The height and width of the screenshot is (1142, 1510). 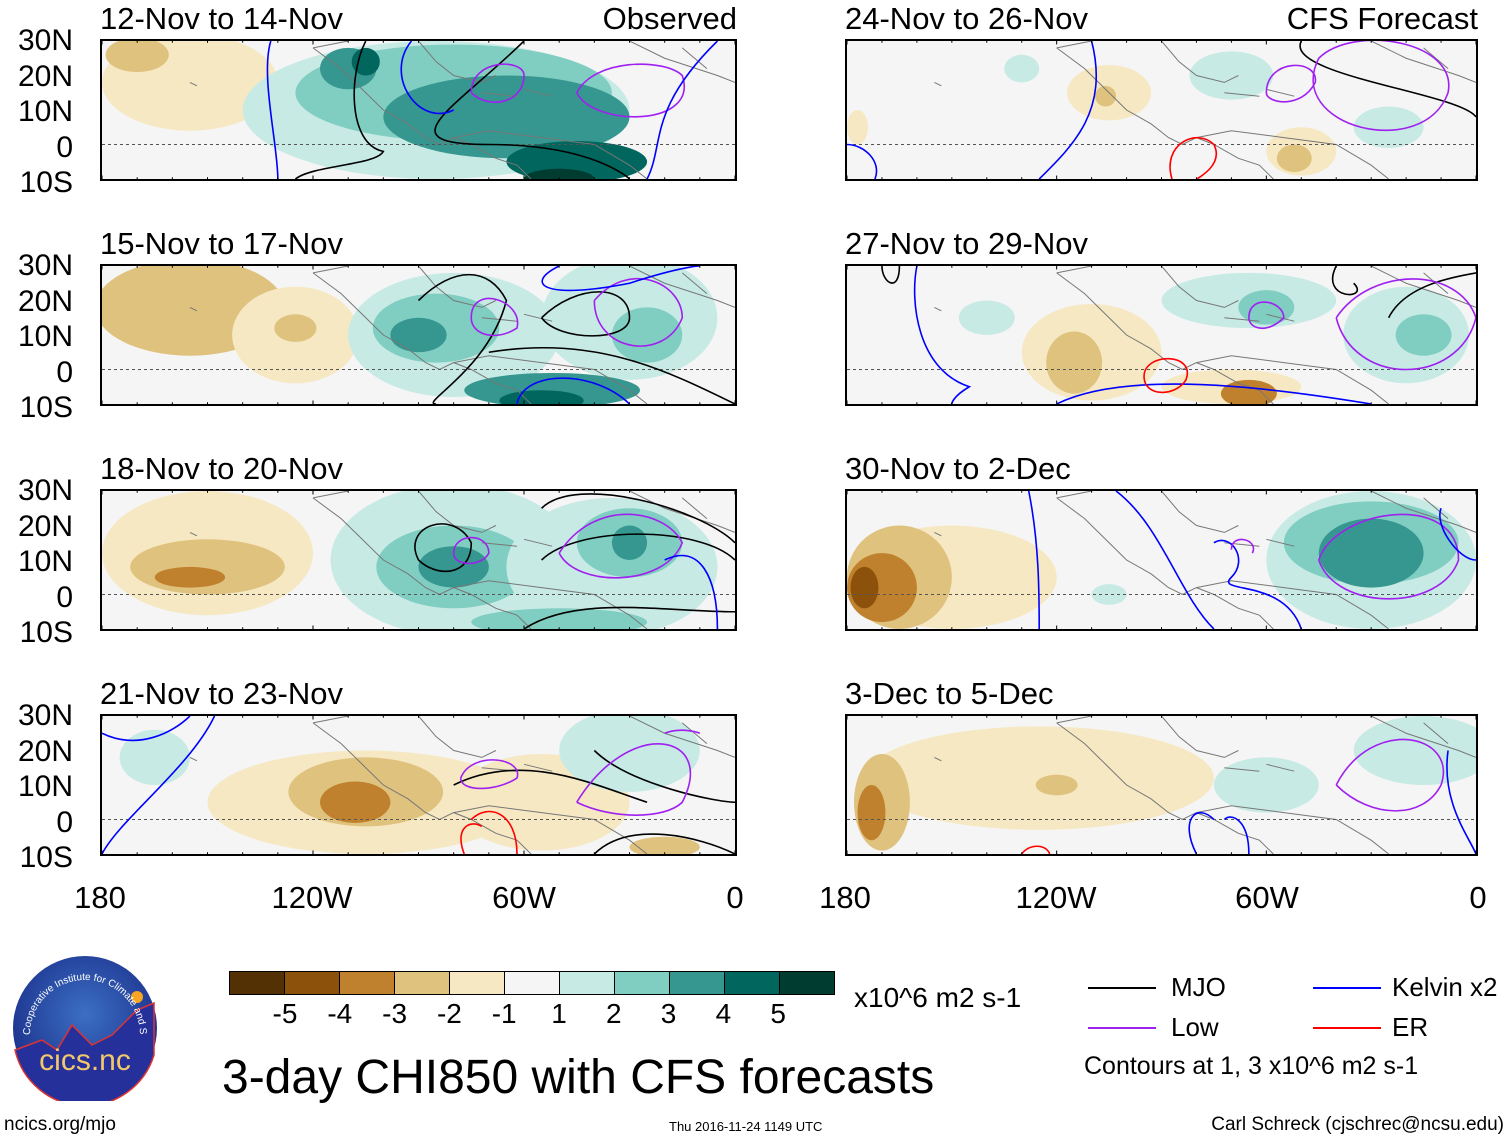 I want to click on legend-swatch-kelvin, so click(x=1347, y=988).